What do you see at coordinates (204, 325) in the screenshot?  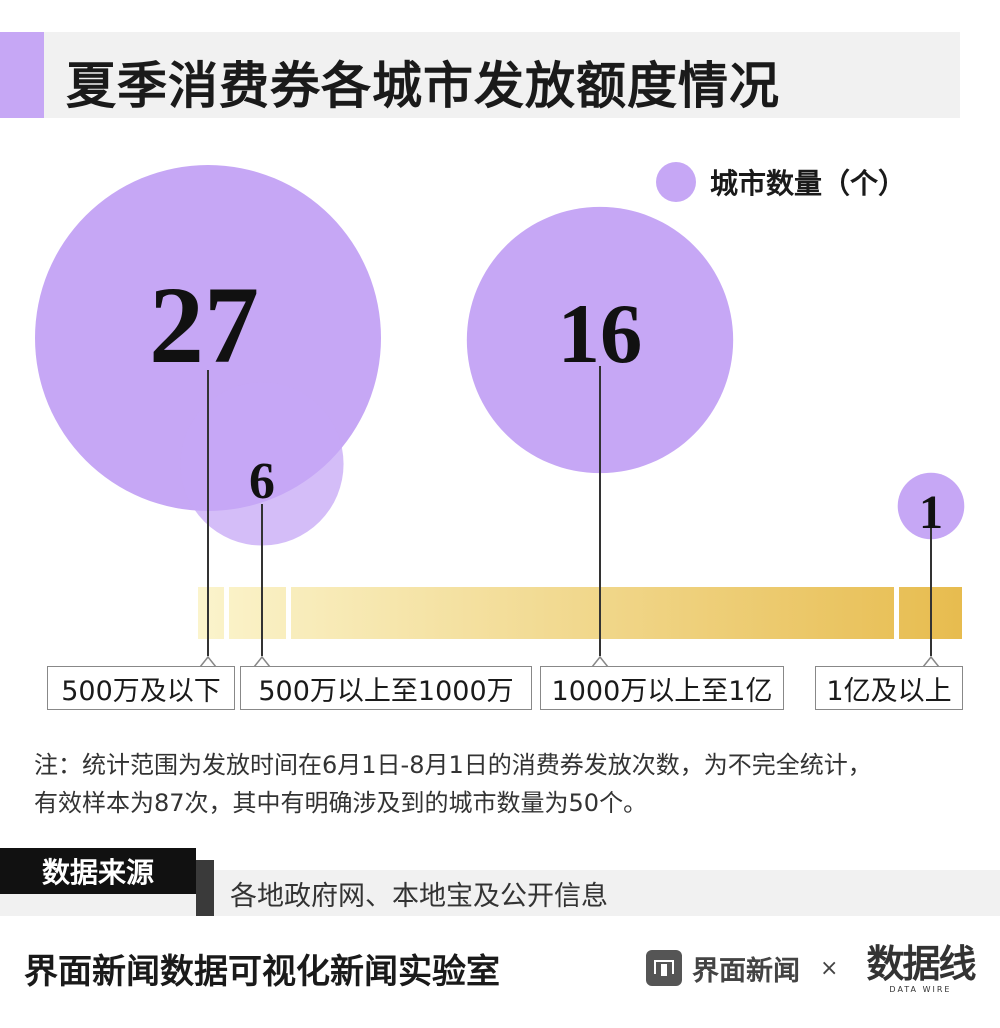 I see `bubble-value-1: 27` at bounding box center [204, 325].